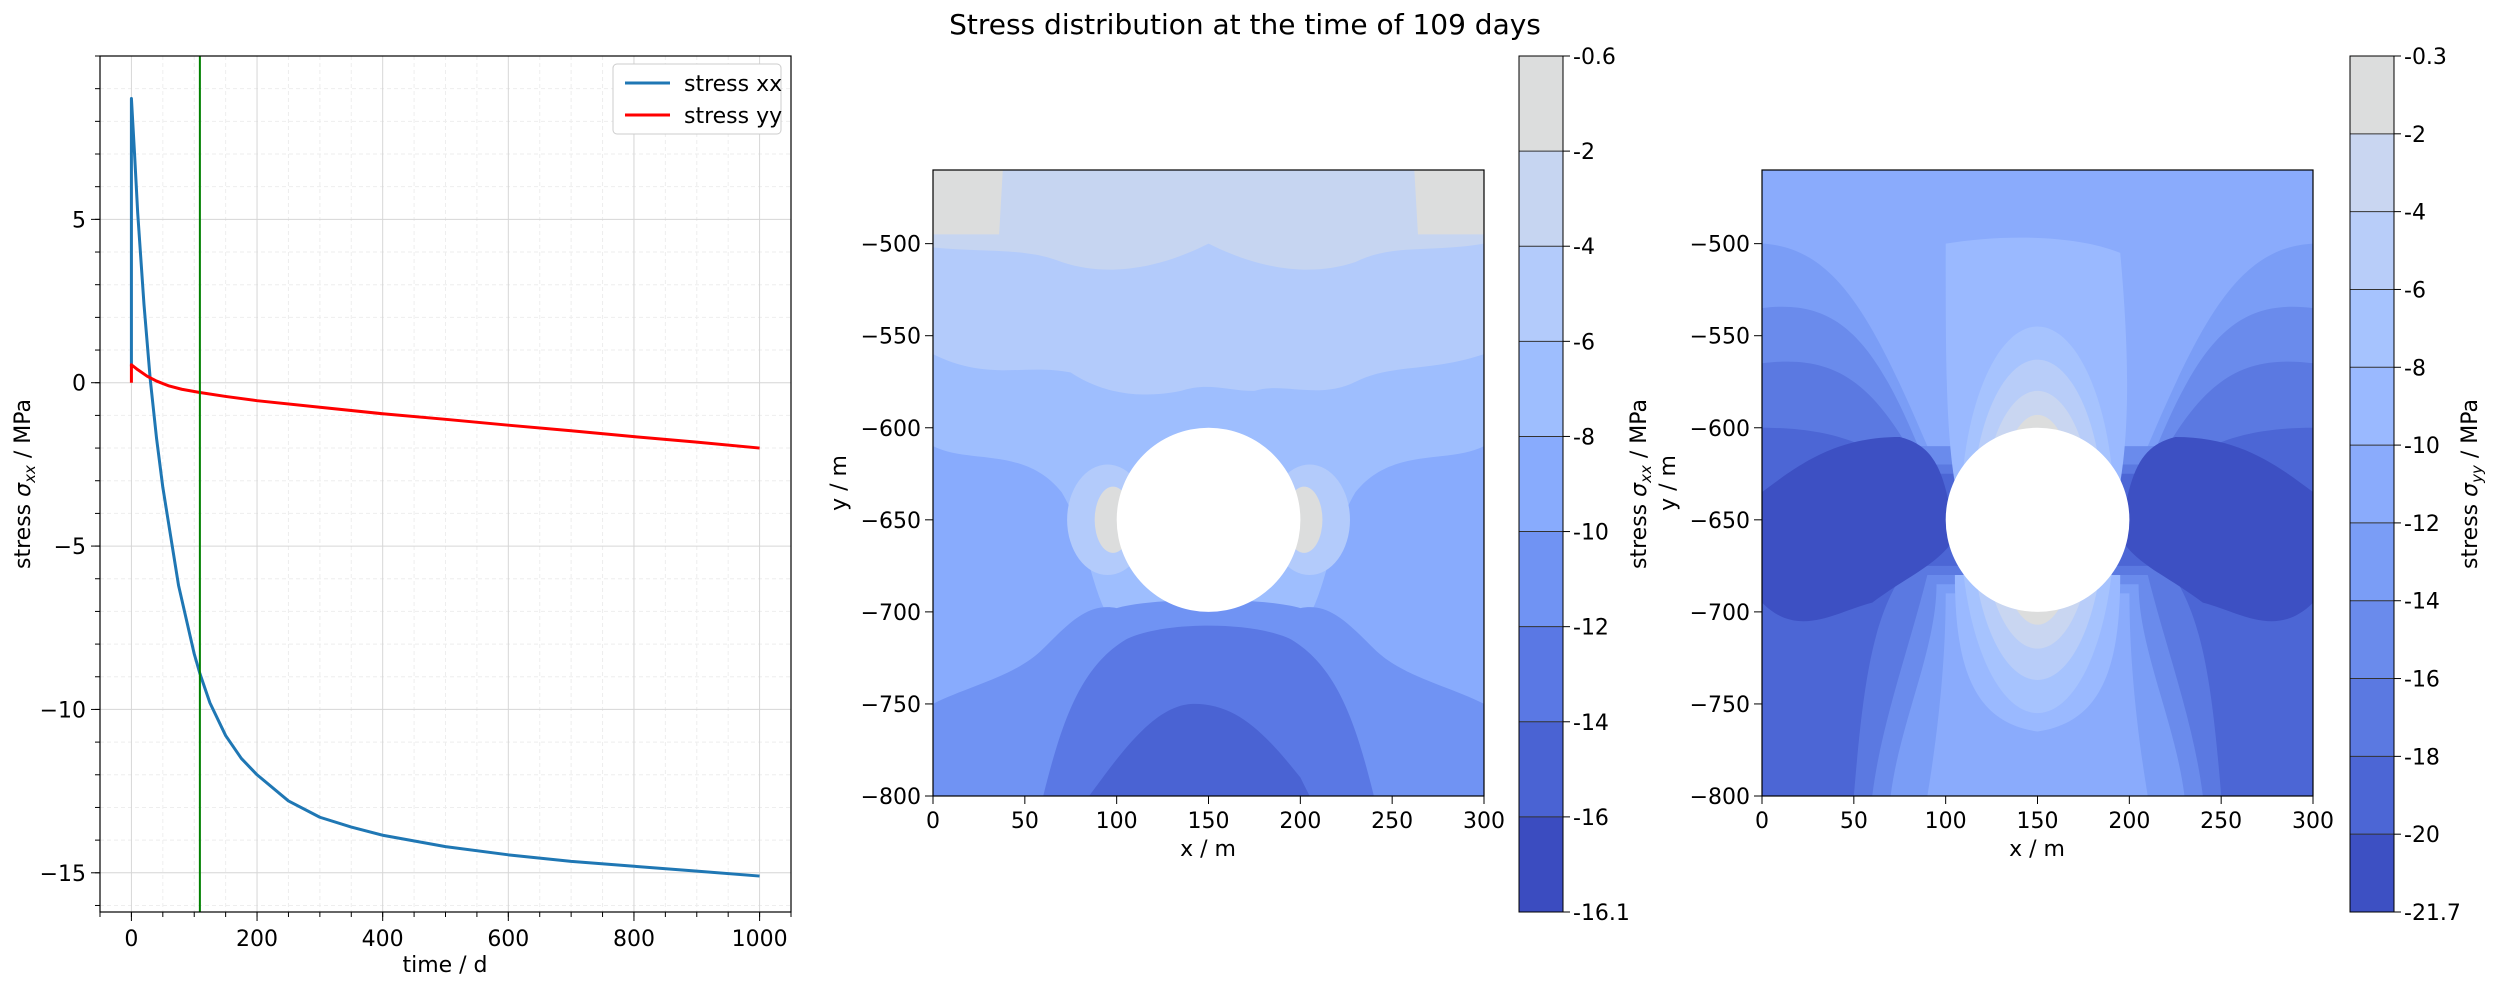 The width and height of the screenshot is (2496, 989). Describe the element at coordinates (444, 406) in the screenshot. I see `series-line-stress-yy` at that location.